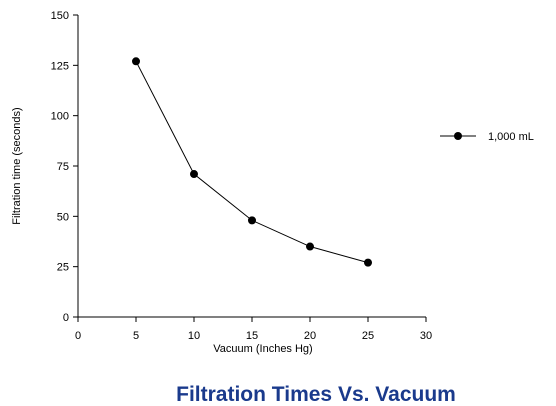  I want to click on legend-marker, so click(458, 136).